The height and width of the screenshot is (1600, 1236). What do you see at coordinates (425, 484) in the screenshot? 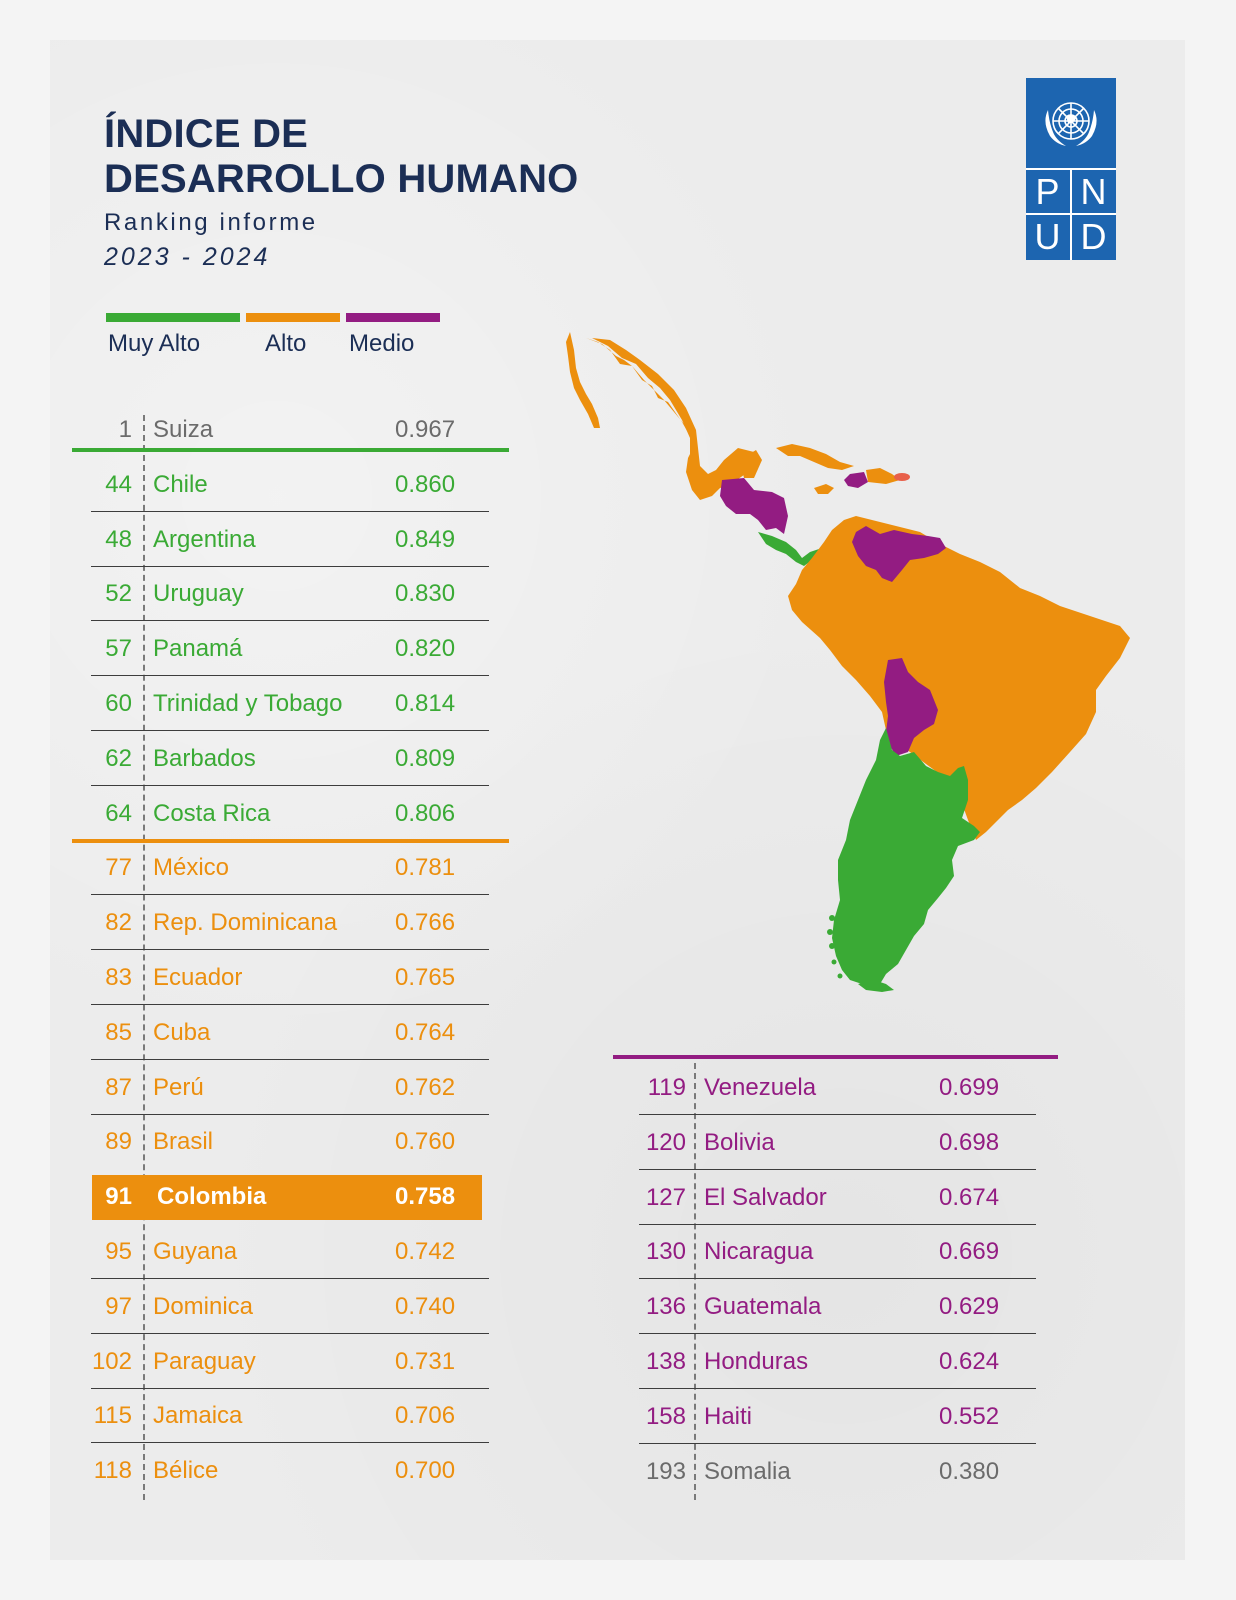
I see `idh-value-cell: 0.860` at bounding box center [425, 484].